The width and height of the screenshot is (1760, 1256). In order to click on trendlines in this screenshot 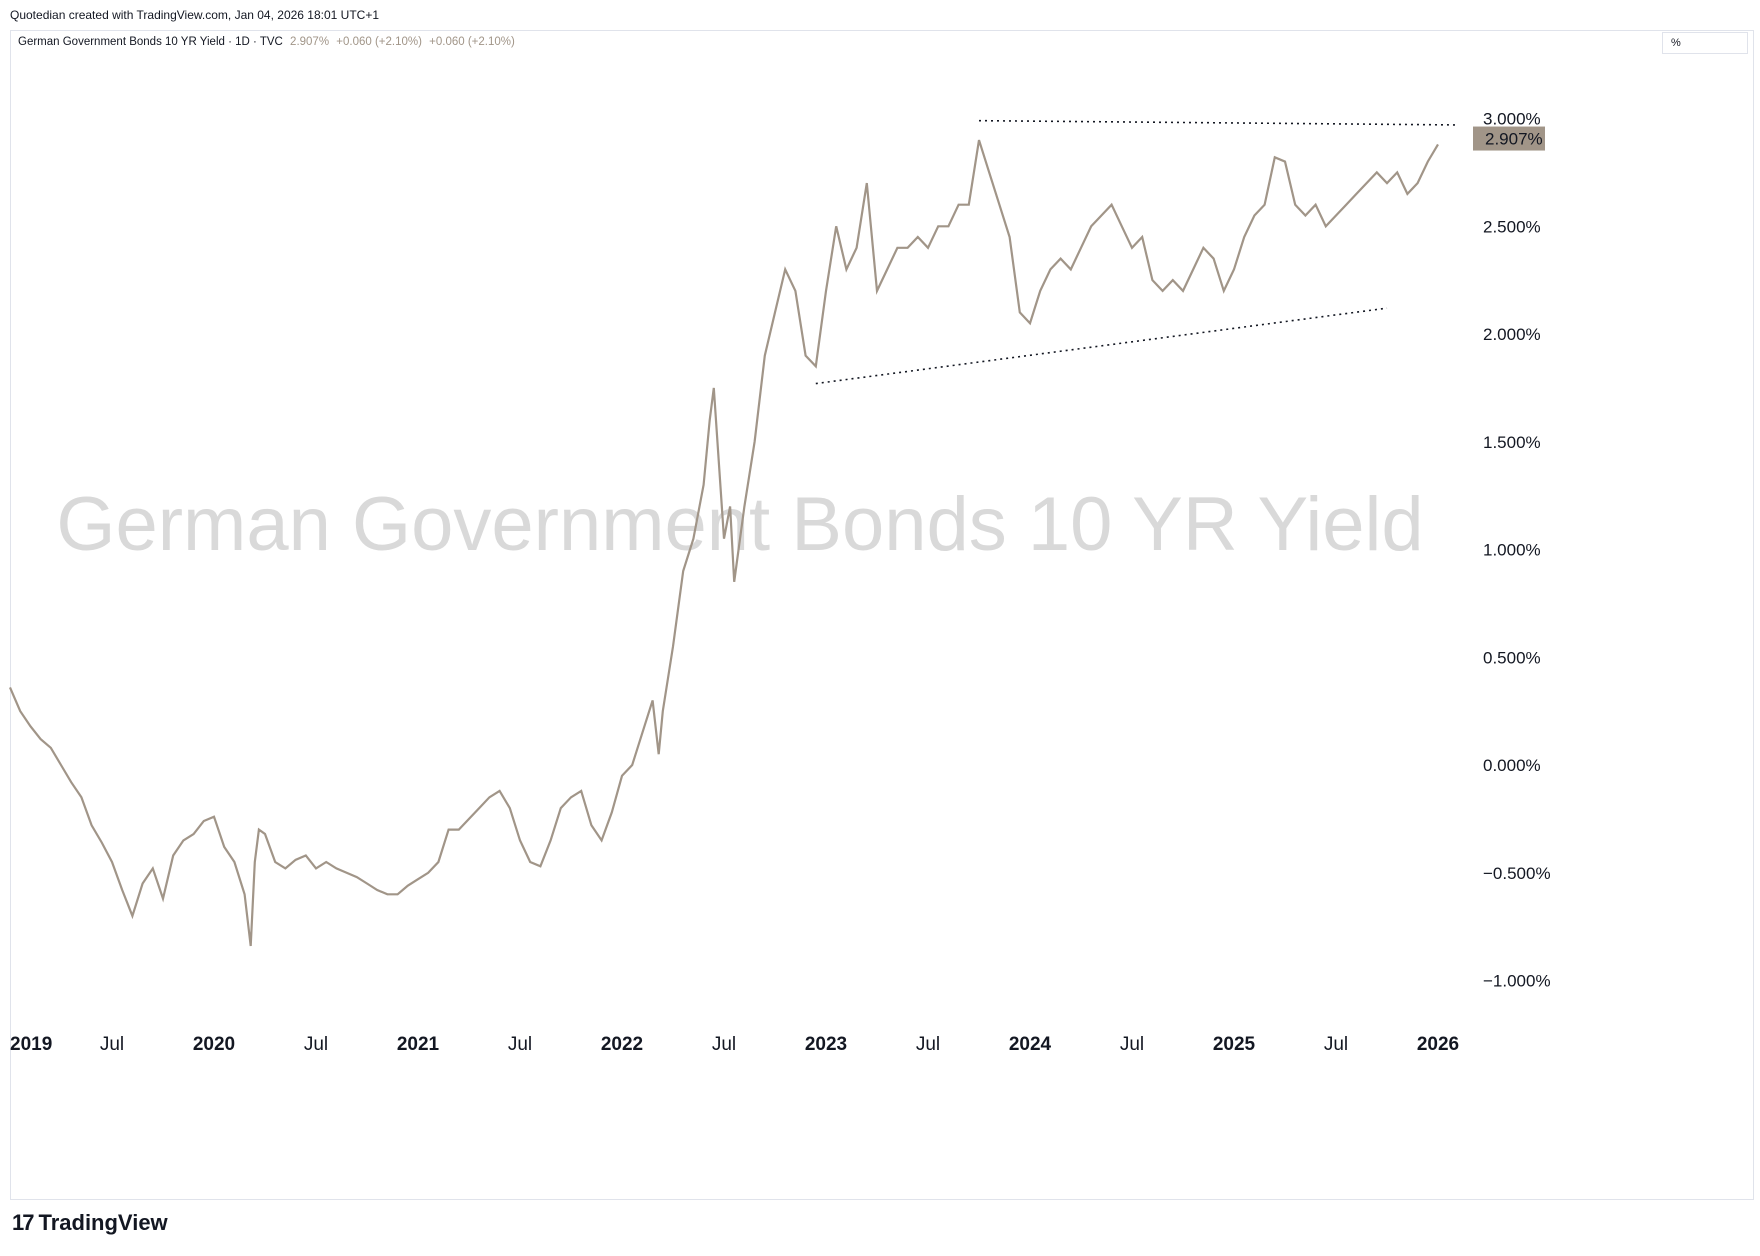, I will do `click(1137, 252)`.